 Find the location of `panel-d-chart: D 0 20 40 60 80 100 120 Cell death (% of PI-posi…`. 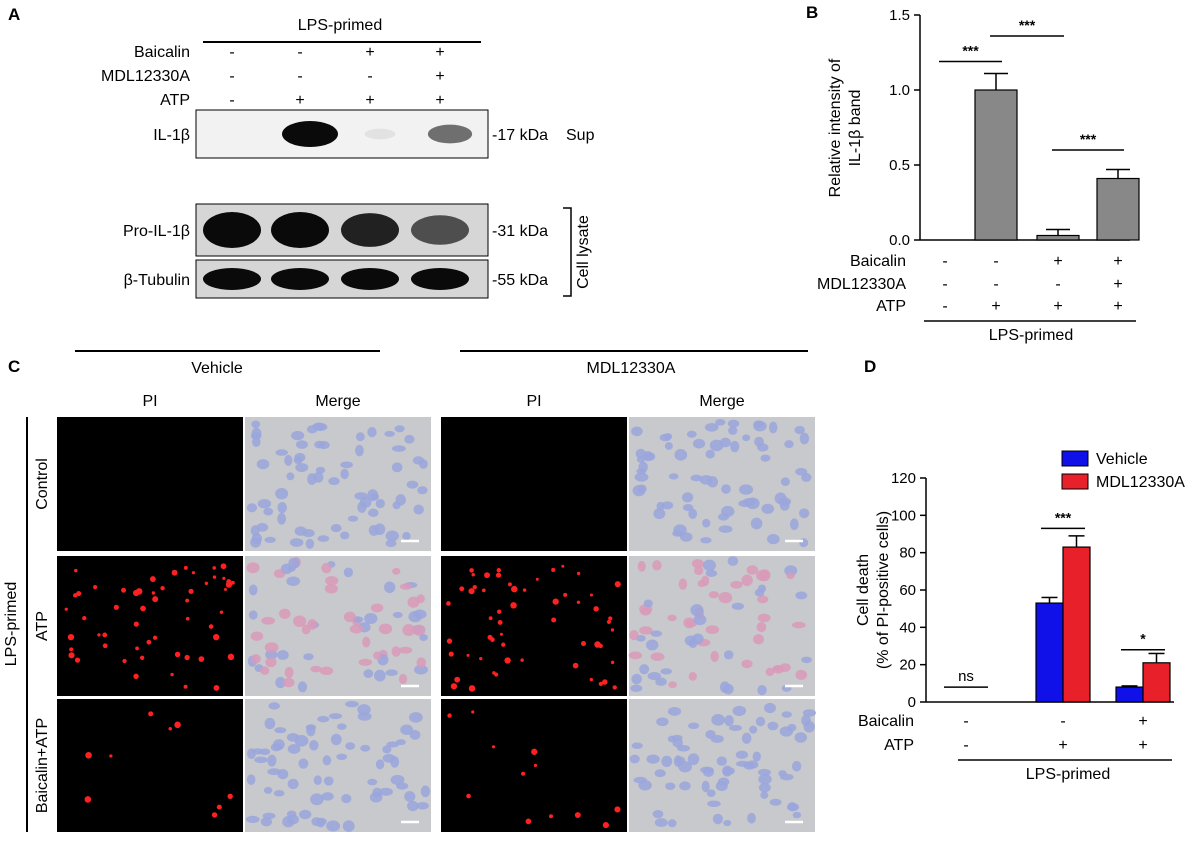

panel-d-chart: D 0 20 40 60 80 100 120 Cell death (% of PI-posi… is located at coordinates (1020, 570).